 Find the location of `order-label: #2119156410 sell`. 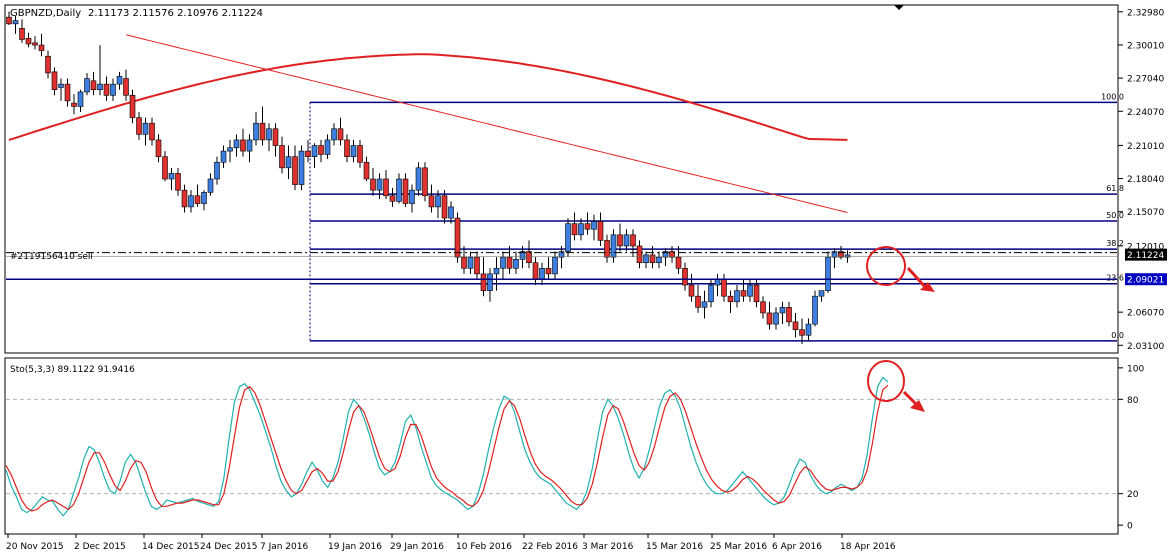

order-label: #2119156410 sell is located at coordinates (51, 257).